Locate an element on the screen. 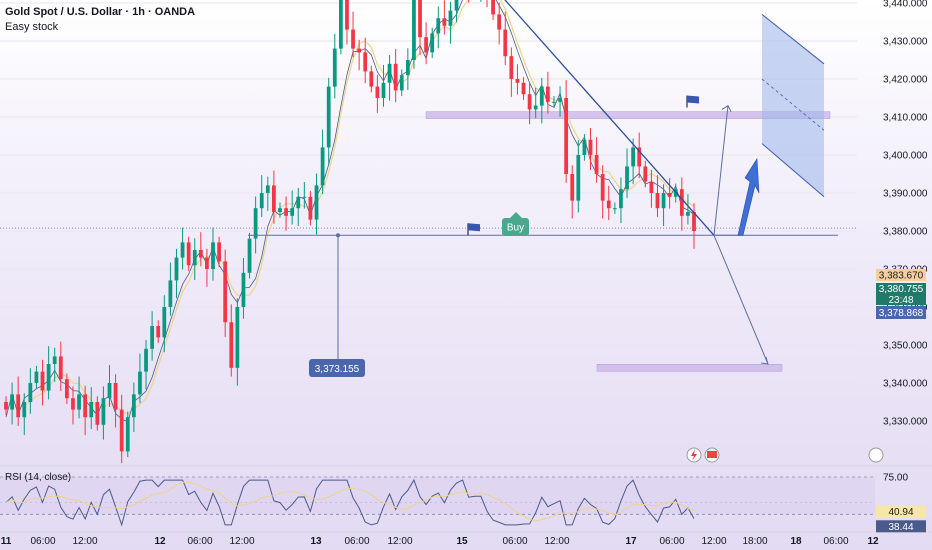 The width and height of the screenshot is (932, 550). rsi-tick-75: 75.00 is located at coordinates (895, 478).